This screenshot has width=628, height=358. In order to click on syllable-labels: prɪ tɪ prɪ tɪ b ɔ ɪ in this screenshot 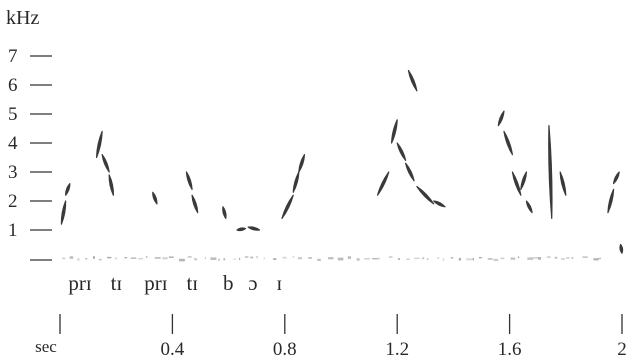, I will do `click(175, 283)`.